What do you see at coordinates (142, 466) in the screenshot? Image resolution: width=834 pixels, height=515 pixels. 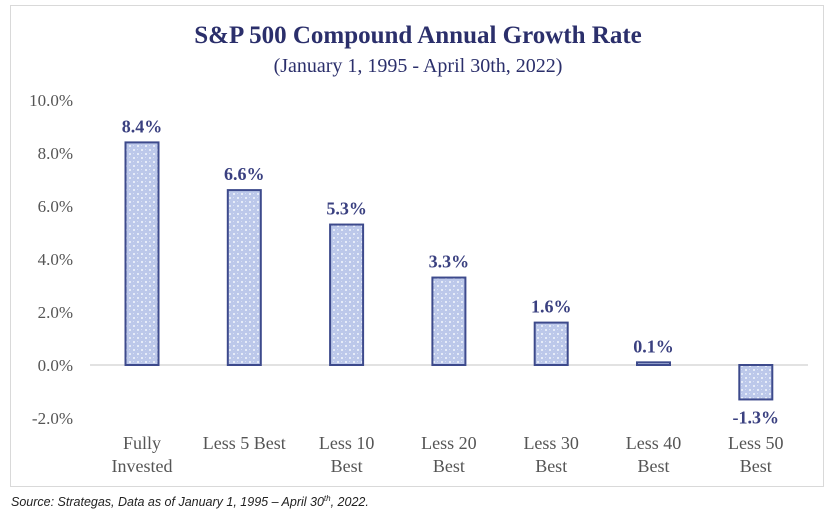 I see `x-category-label: Invested` at bounding box center [142, 466].